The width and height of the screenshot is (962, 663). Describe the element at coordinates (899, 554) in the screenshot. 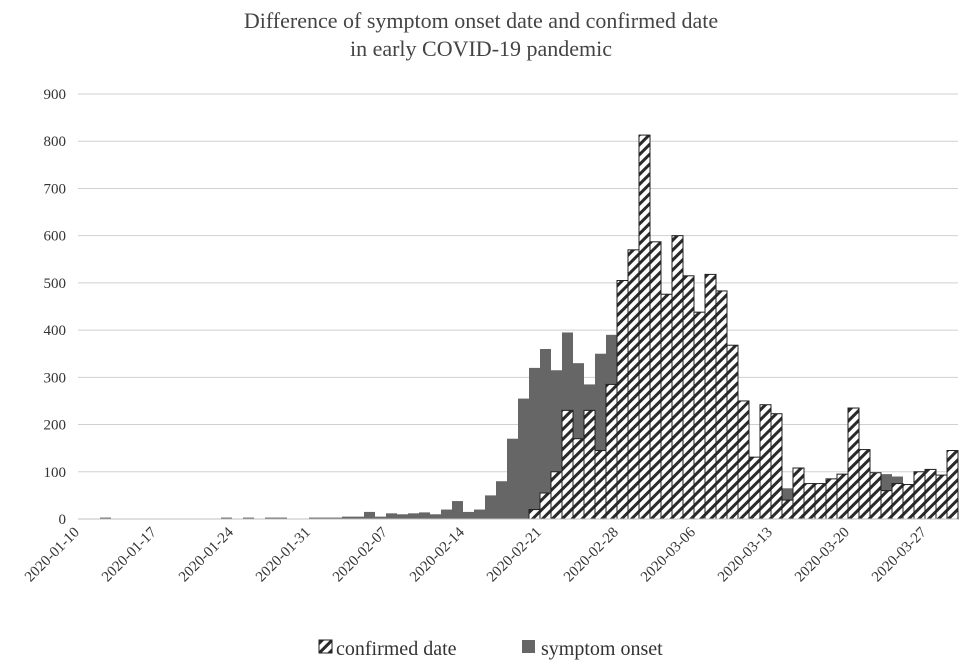

I see `x-tick-label: 2020-03-27` at that location.